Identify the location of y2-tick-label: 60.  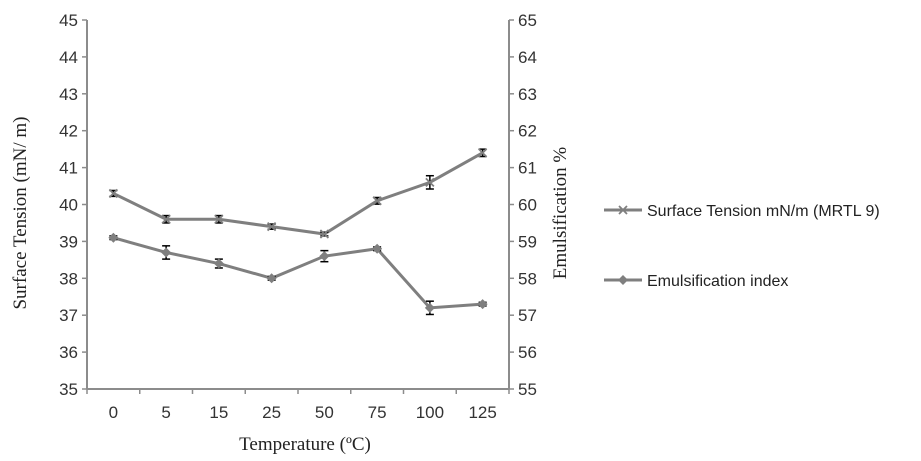
(527, 205).